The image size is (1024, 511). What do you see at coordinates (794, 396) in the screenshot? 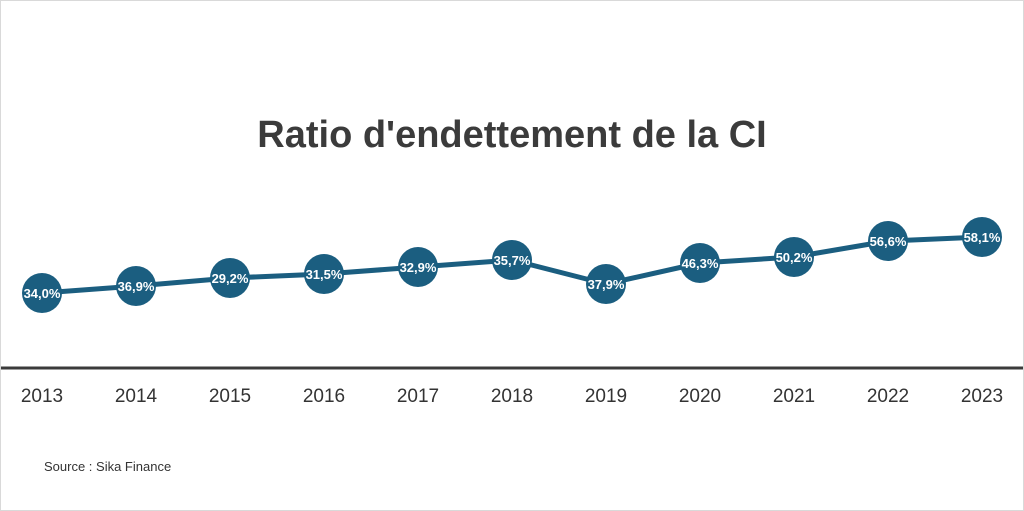
I see `x-tick-label-2021: 2021` at bounding box center [794, 396].